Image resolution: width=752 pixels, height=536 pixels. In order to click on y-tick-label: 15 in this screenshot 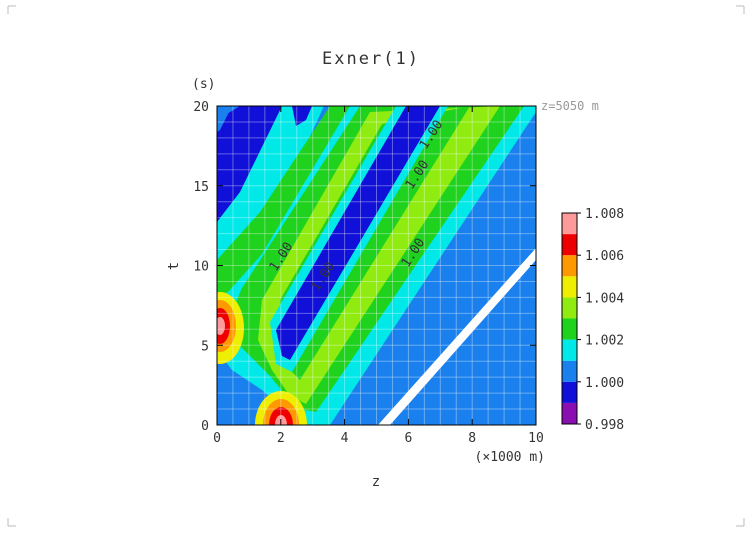, I will do `click(201, 187)`.